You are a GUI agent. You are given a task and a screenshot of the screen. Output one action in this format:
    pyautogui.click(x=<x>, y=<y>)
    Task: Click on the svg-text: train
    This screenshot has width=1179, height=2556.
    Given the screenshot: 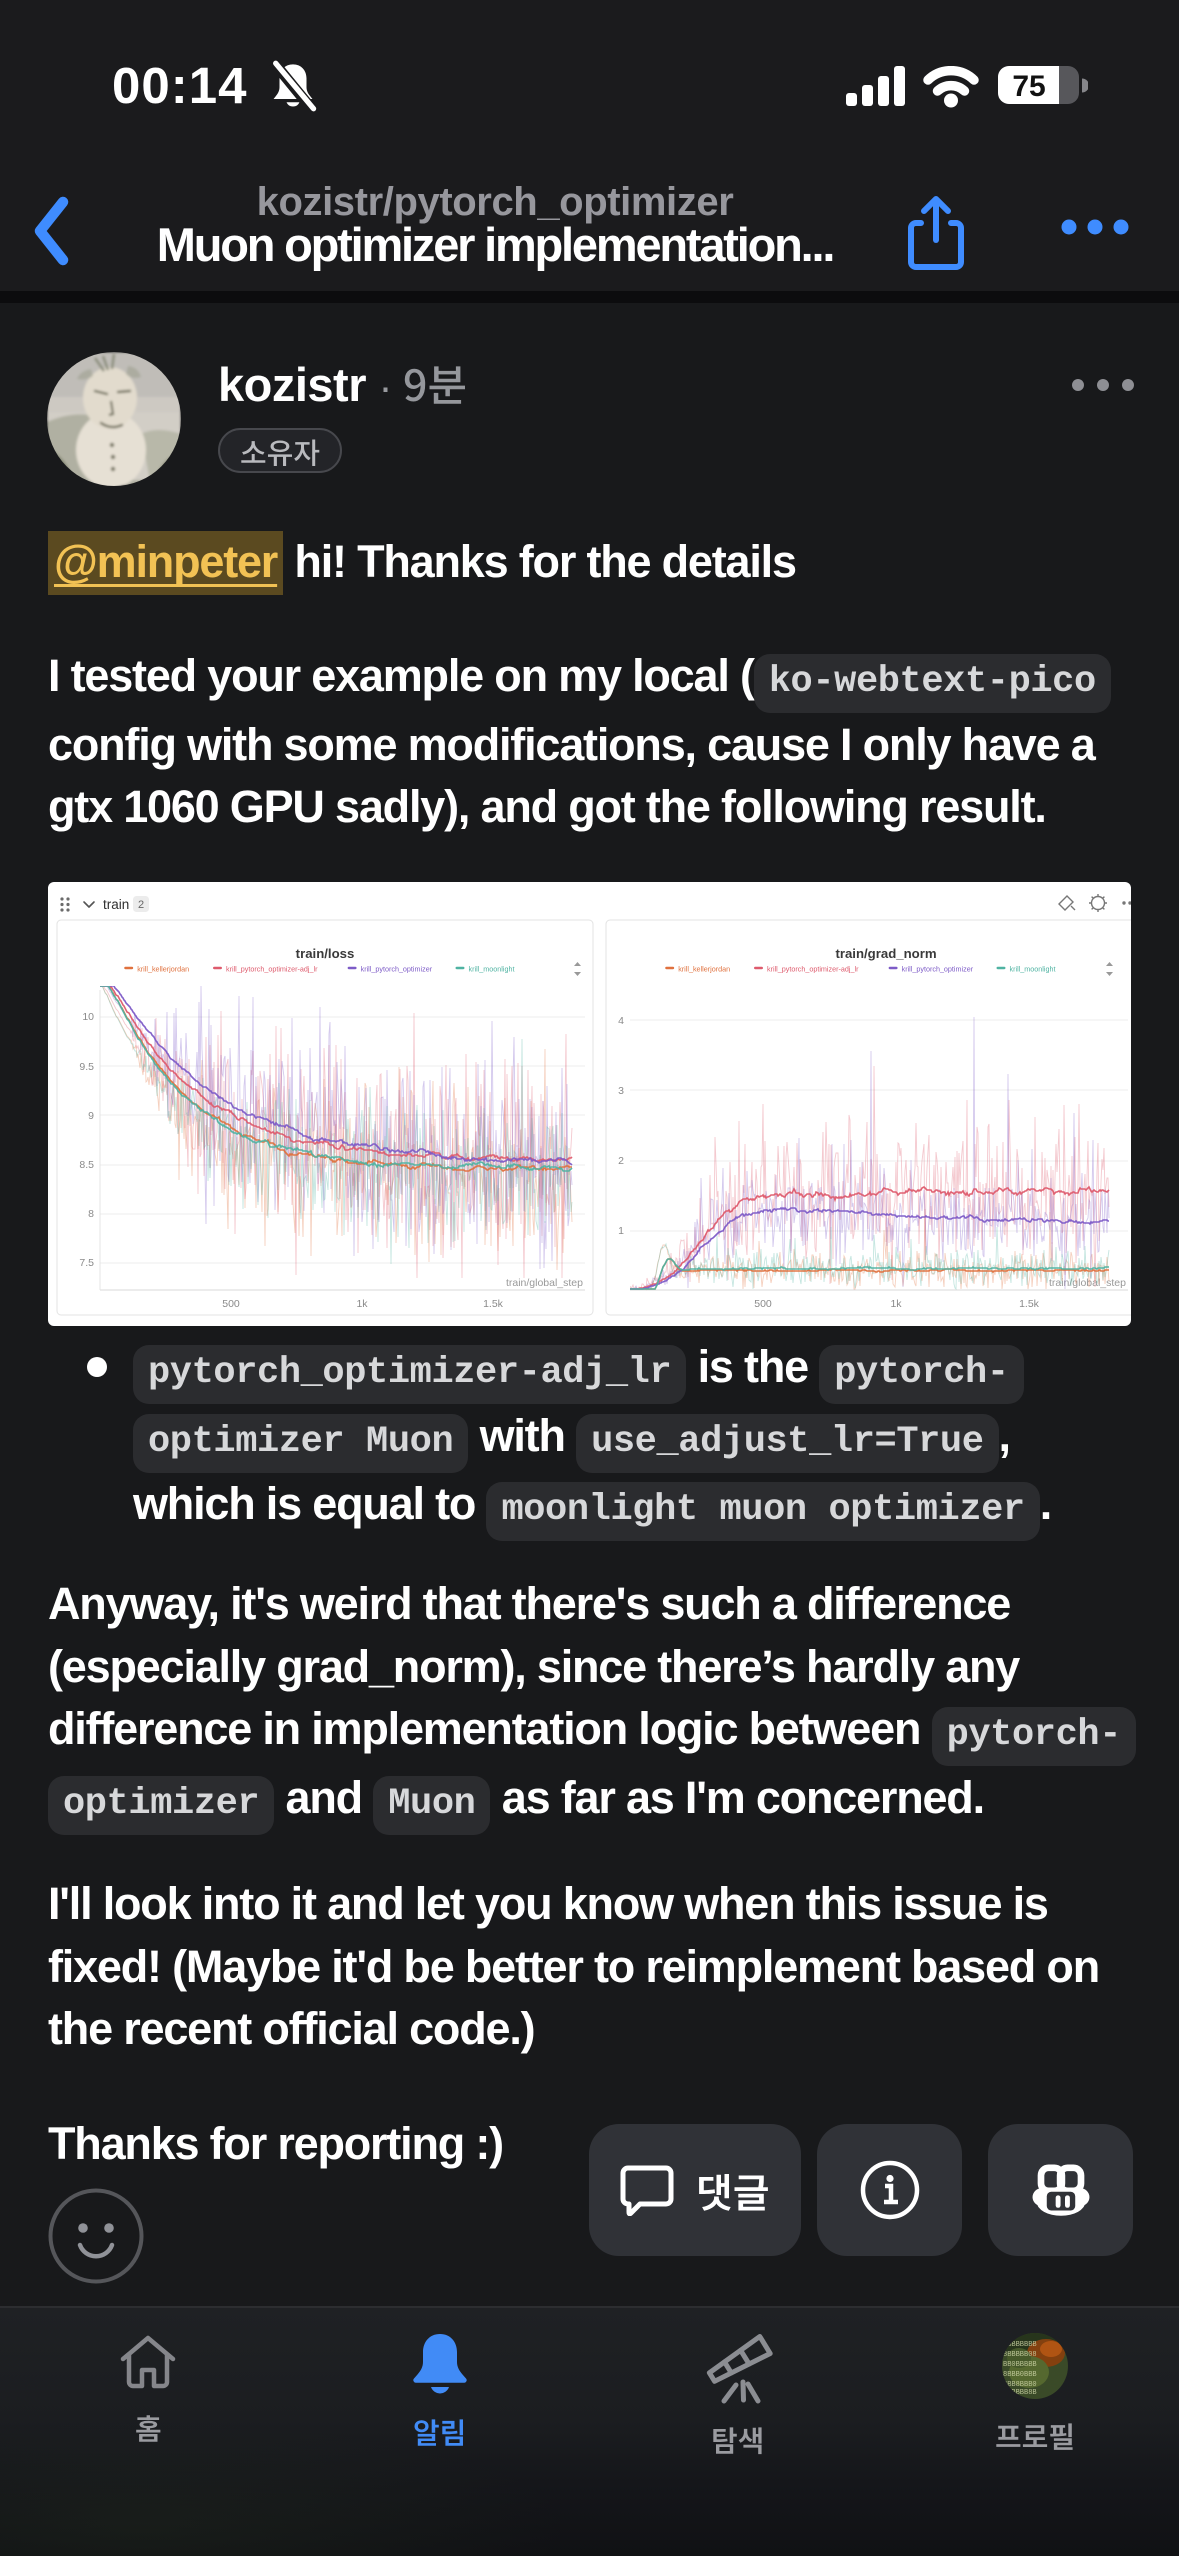 What is the action you would take?
    pyautogui.click(x=116, y=904)
    